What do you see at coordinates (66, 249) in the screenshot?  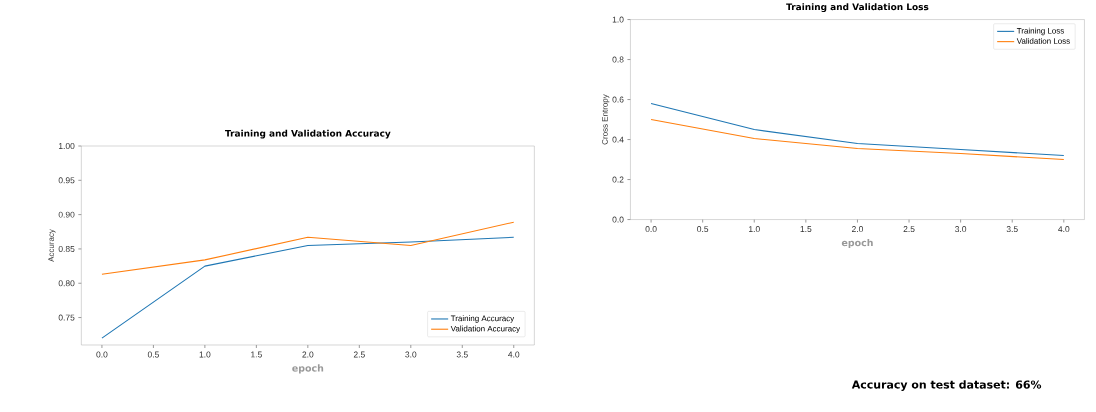 I see `y-tick-label: 0.85` at bounding box center [66, 249].